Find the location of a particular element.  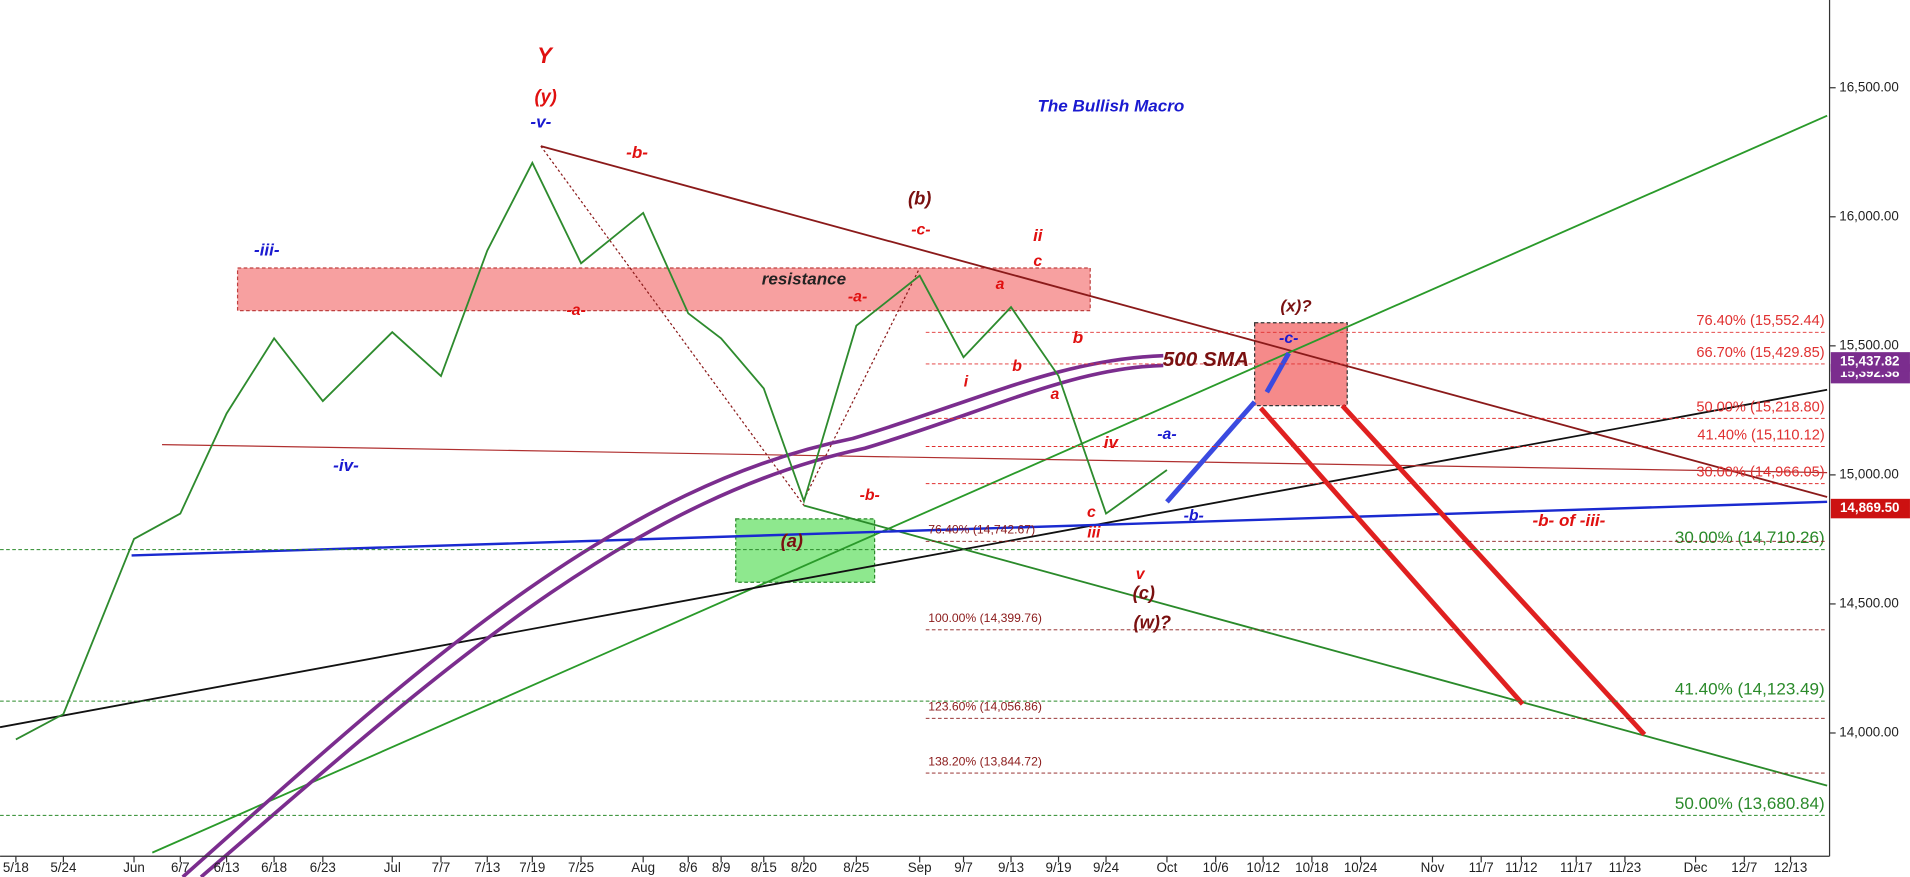

x-tick-label: 8/25 is located at coordinates (856, 867).